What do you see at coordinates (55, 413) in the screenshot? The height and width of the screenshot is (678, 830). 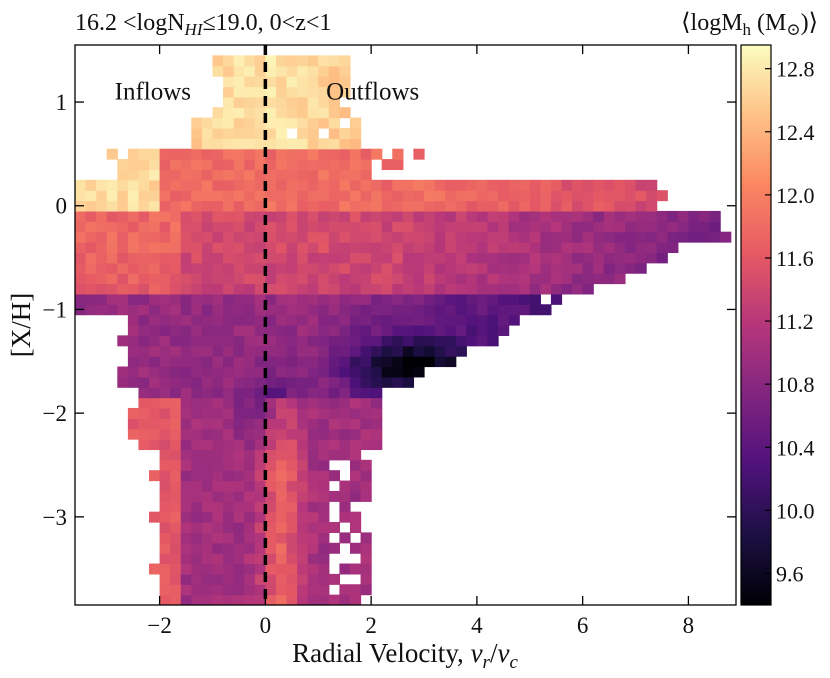 I see `y-tick-label: −2` at bounding box center [55, 413].